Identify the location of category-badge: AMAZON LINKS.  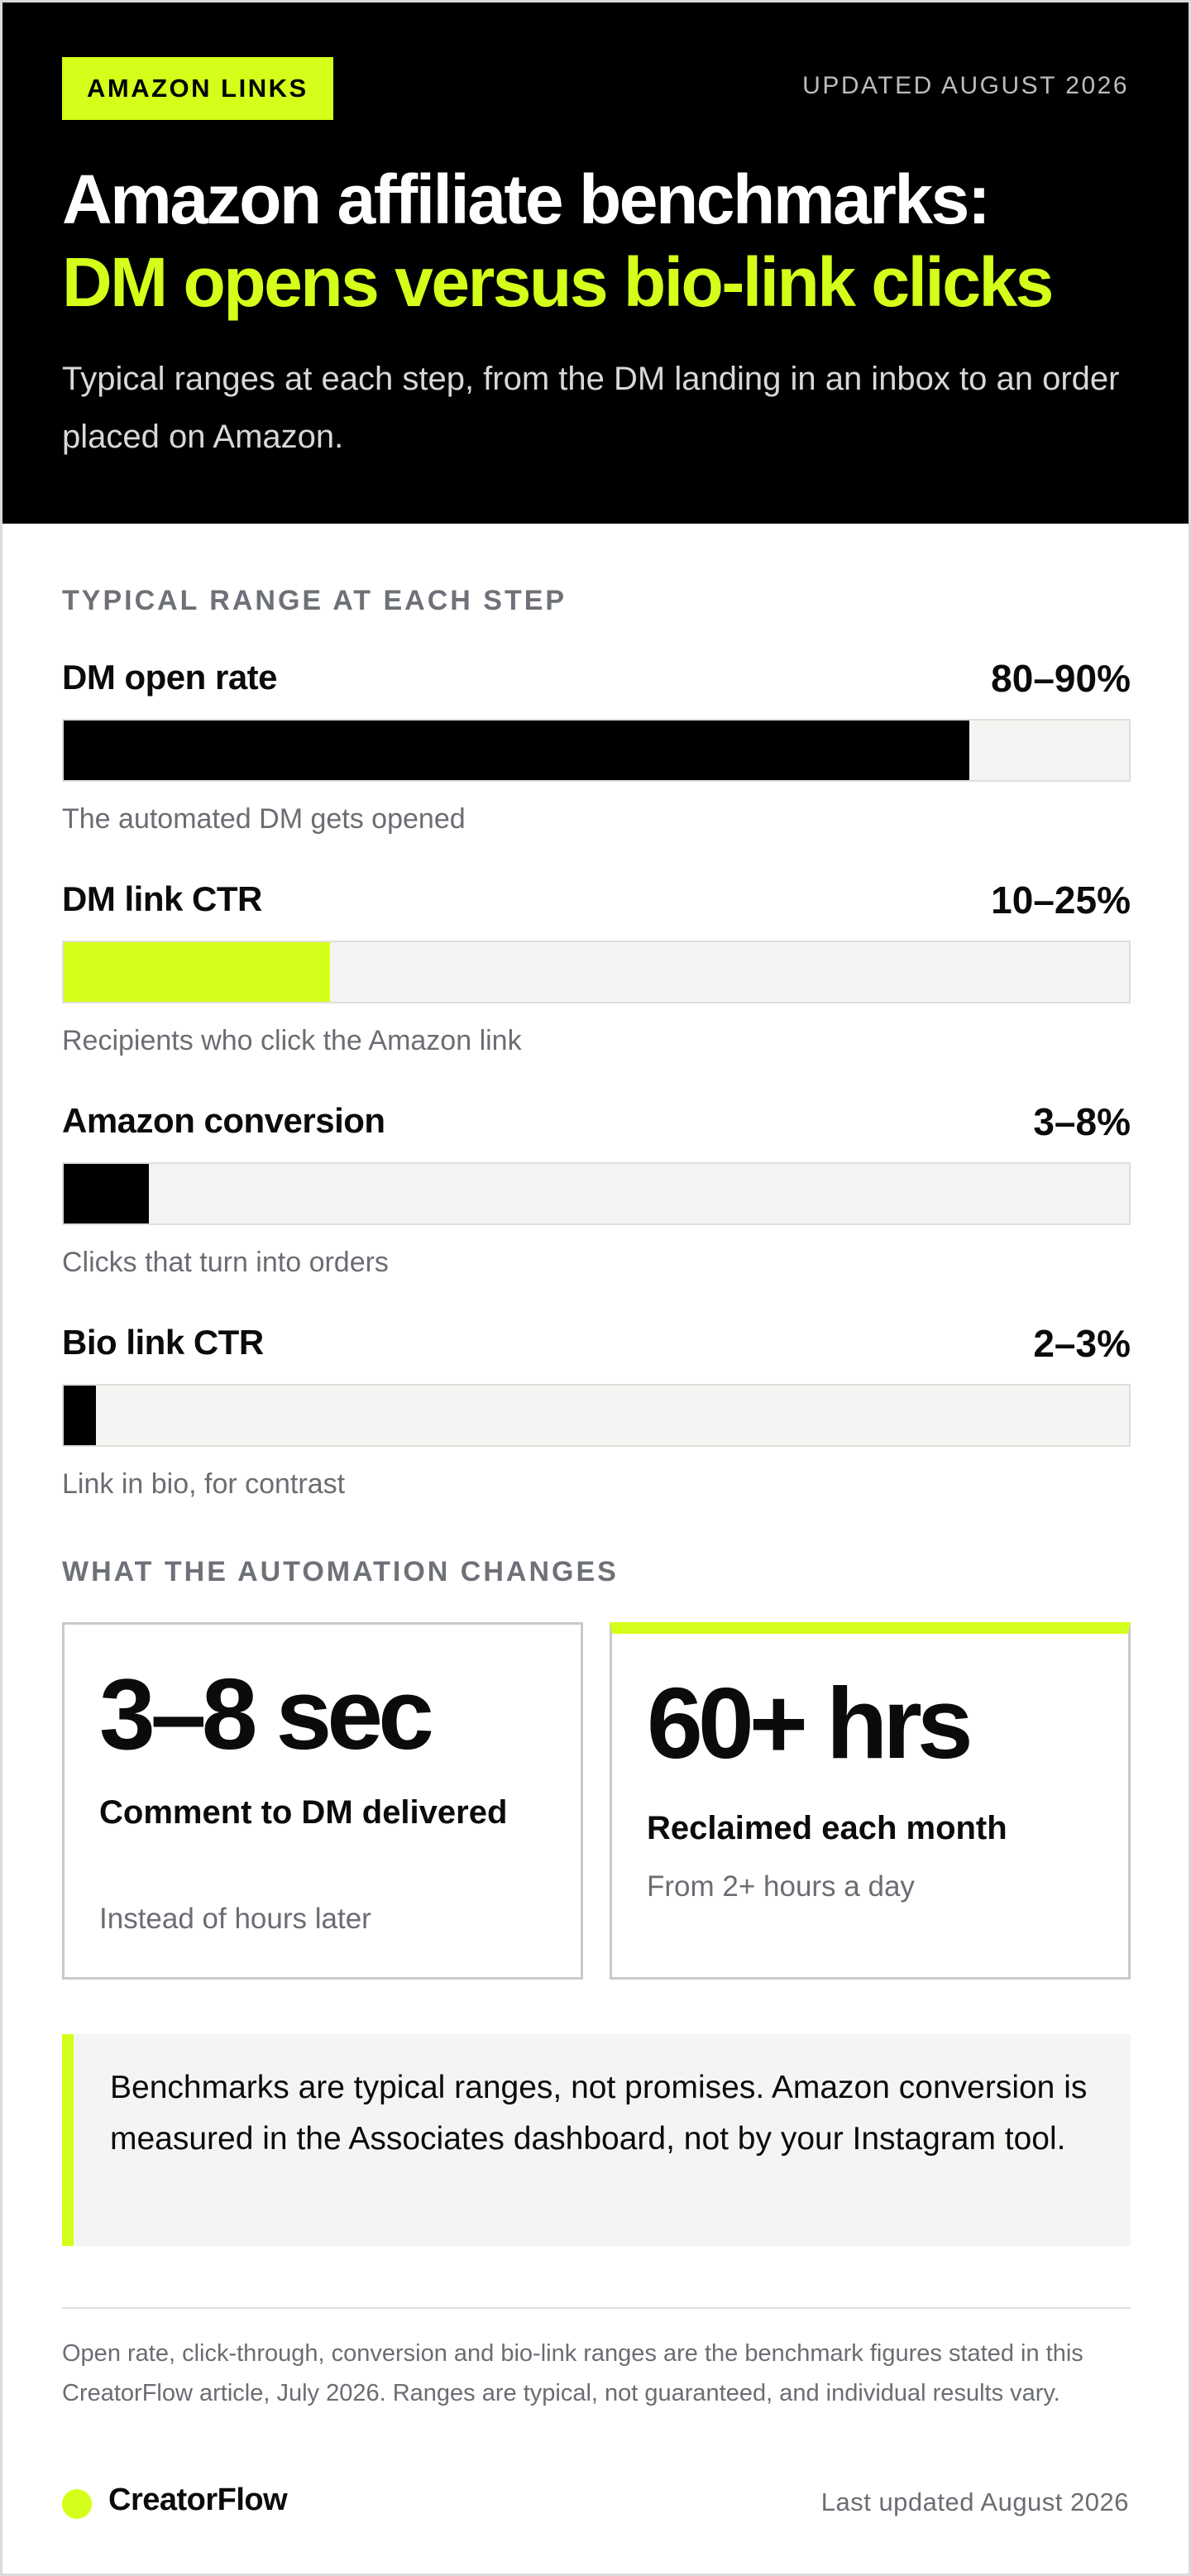
(197, 88).